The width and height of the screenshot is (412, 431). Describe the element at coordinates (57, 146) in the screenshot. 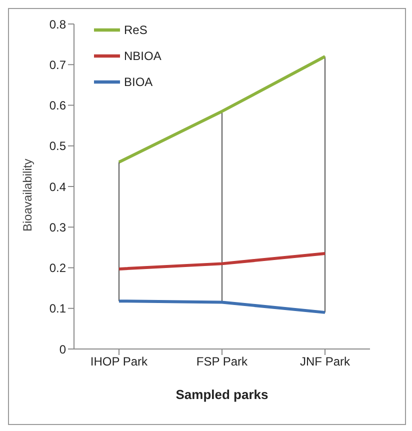

I see `y-tick-label: 0.5` at that location.